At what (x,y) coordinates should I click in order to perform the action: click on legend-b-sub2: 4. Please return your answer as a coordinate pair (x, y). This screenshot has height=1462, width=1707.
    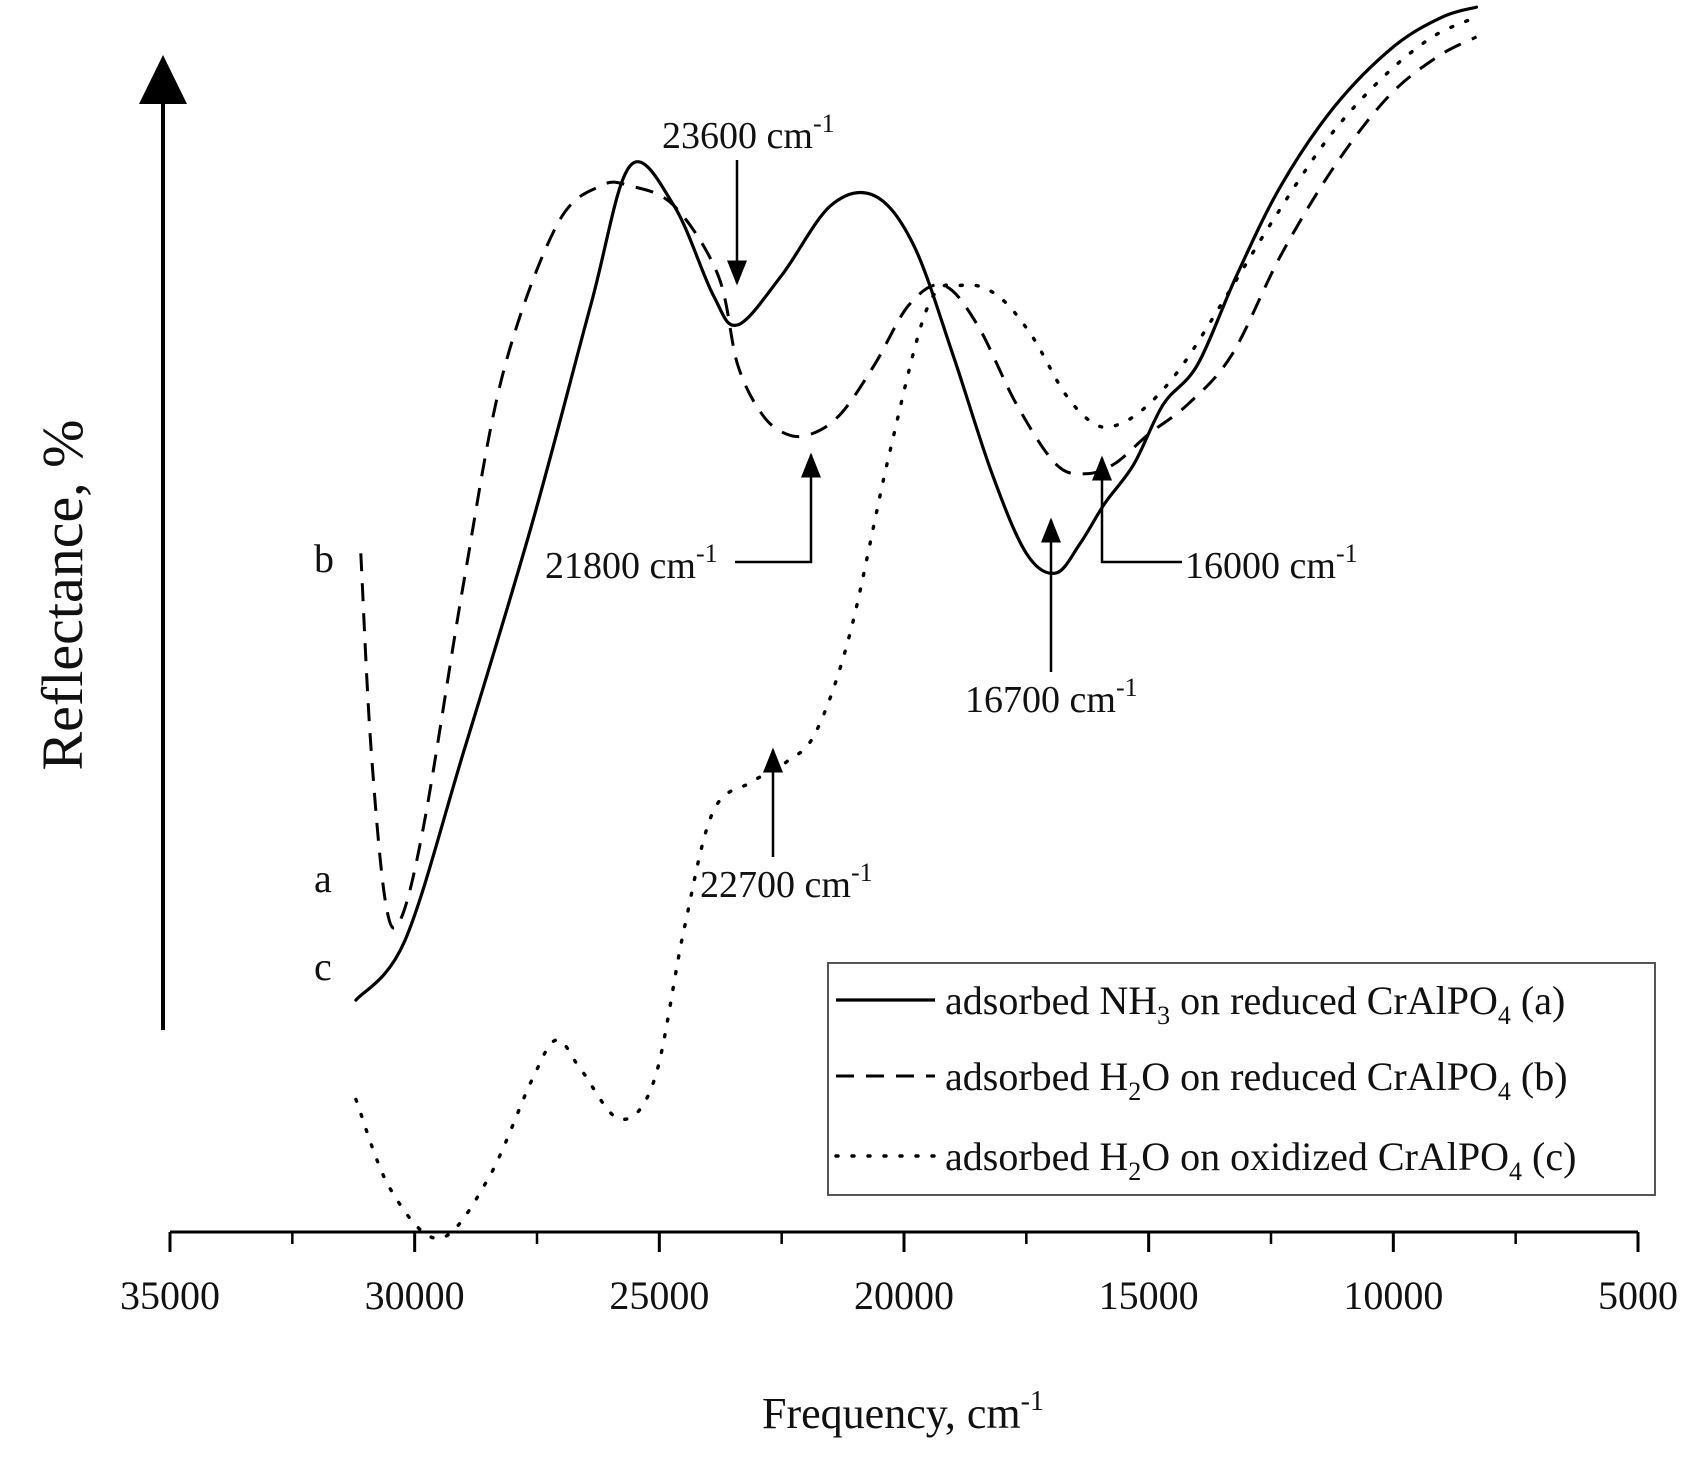
    Looking at the image, I should click on (1504, 1091).